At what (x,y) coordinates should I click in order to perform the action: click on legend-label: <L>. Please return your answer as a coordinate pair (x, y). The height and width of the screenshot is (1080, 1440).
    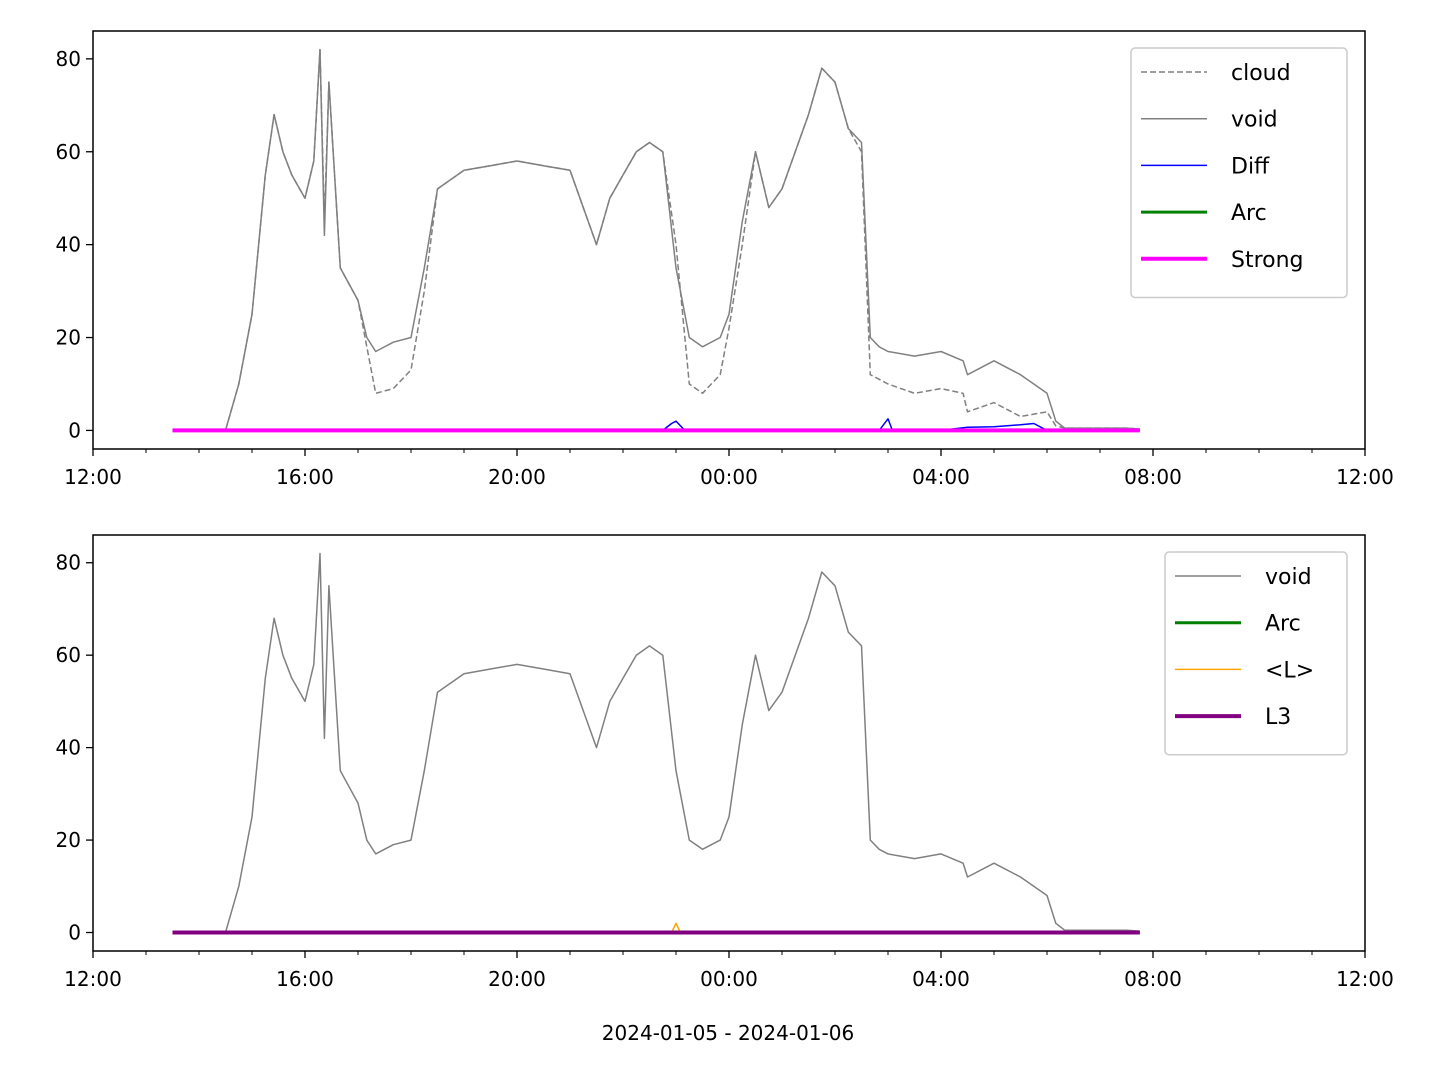
    Looking at the image, I should click on (1289, 670).